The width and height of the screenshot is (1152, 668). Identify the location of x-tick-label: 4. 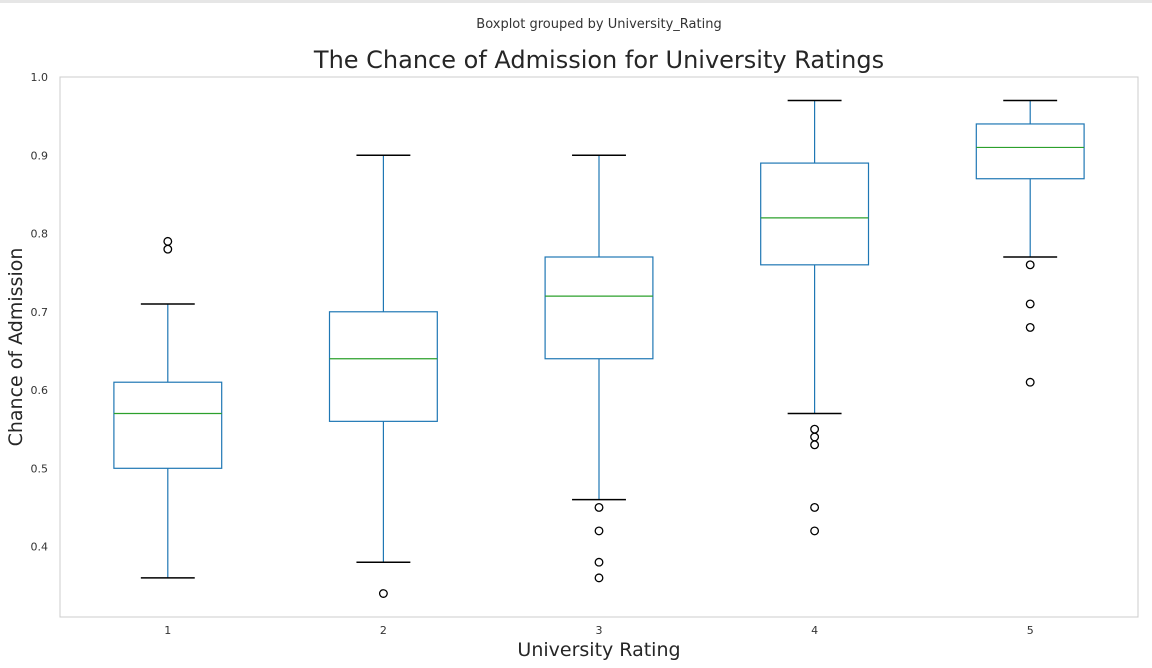
(814, 630).